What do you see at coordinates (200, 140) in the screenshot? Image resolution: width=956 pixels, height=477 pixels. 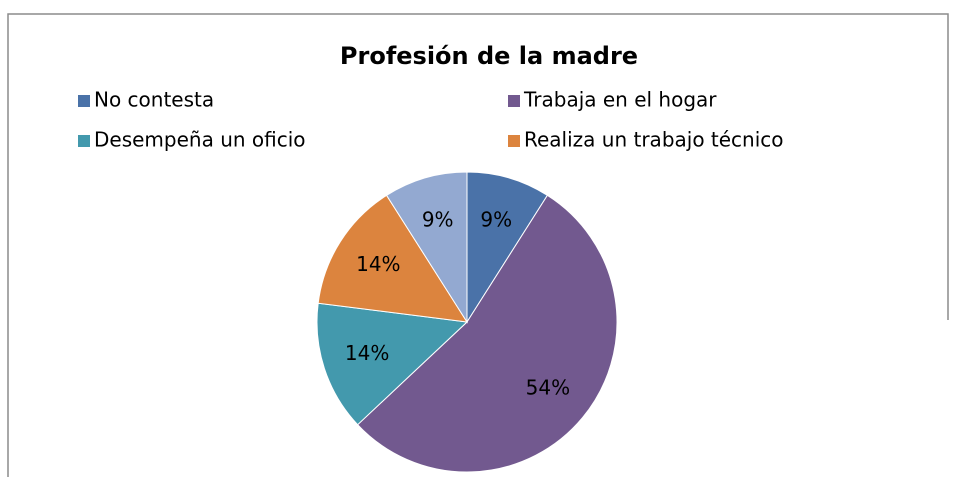 I see `legend-label: Desempeña un oficio` at bounding box center [200, 140].